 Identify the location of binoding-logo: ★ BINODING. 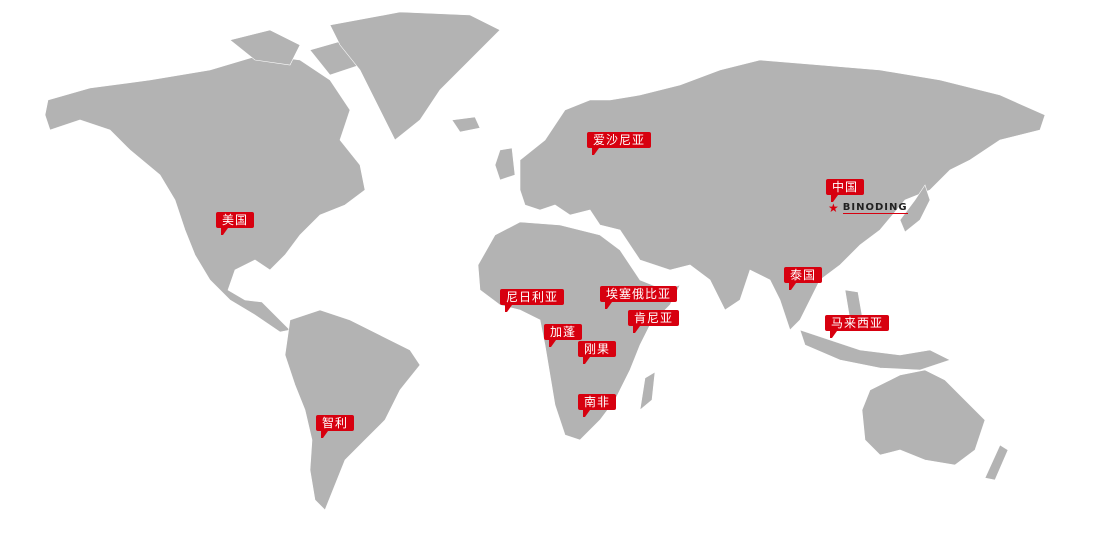
(868, 208).